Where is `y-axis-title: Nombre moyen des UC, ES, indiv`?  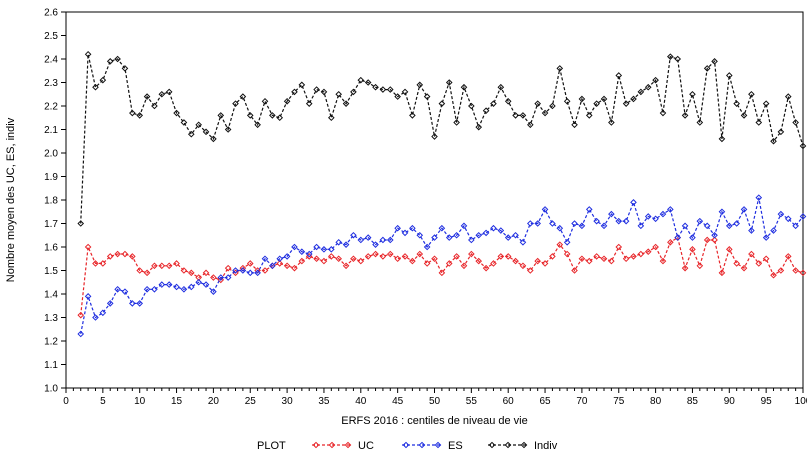
y-axis-title: Nombre moyen des UC, ES, indiv is located at coordinates (11, 199).